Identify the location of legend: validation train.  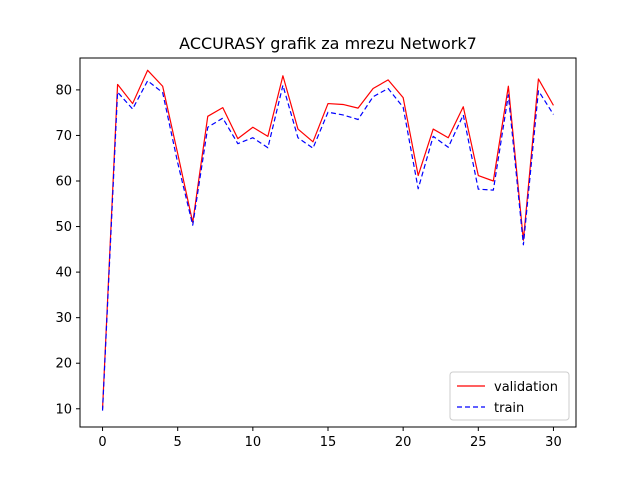
(509, 396).